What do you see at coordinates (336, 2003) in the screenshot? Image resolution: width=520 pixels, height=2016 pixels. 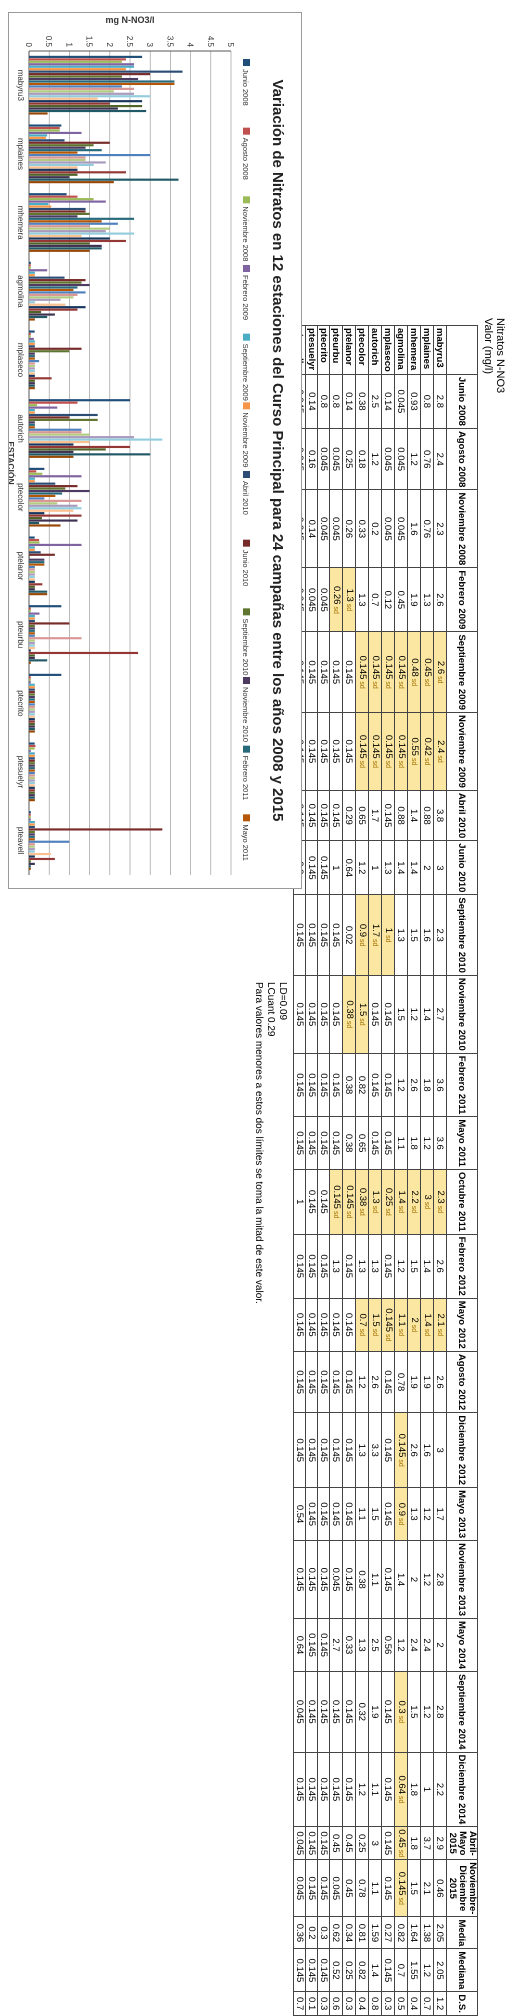 I see `value-cell: 0.6` at bounding box center [336, 2003].